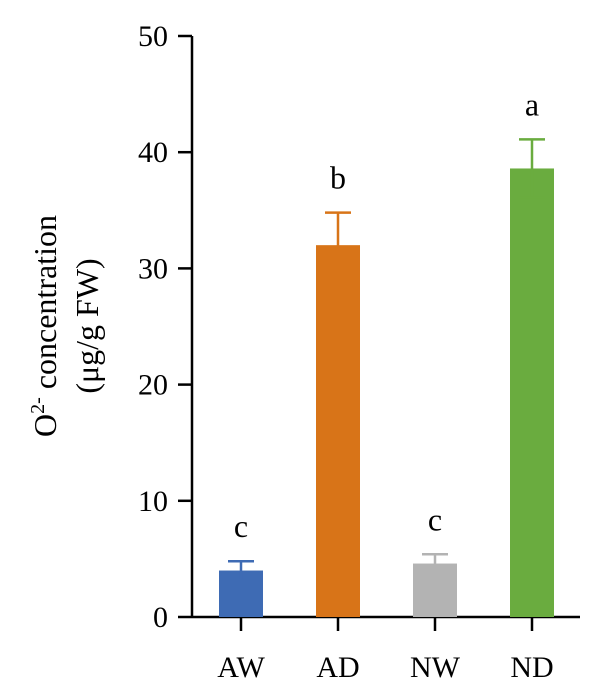 The height and width of the screenshot is (700, 600). Describe the element at coordinates (153, 385) in the screenshot. I see `y-tick-label: 20` at that location.